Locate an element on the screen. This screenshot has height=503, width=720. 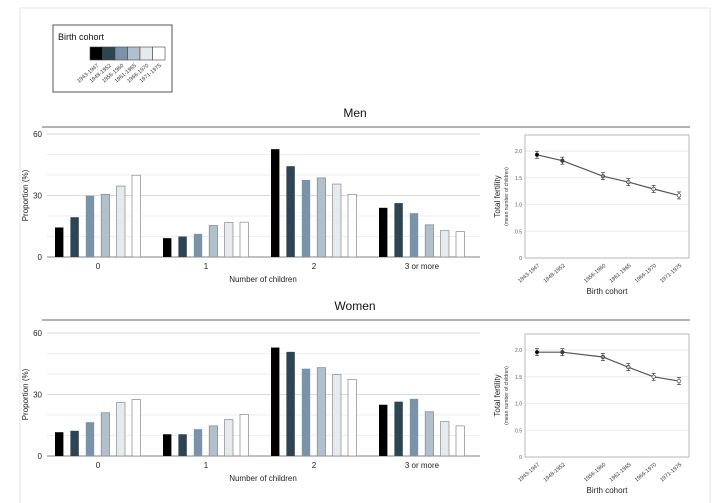
x-tick-label: 1966-1970 is located at coordinates (646, 473).